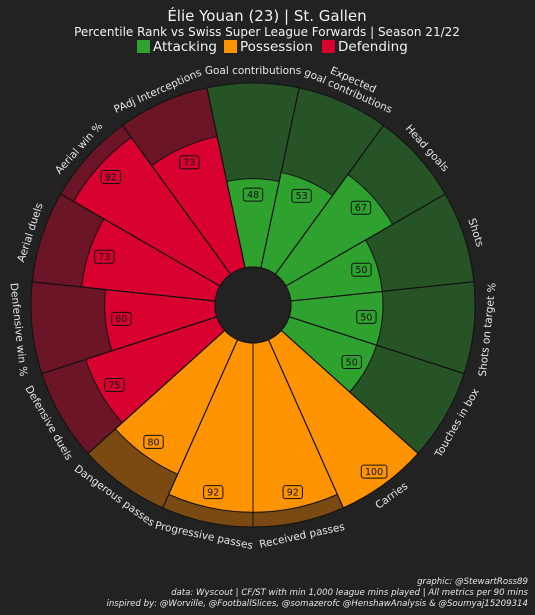 The image size is (535, 615). I want to click on value-label-expected-goal-contributions: 53, so click(301, 195).